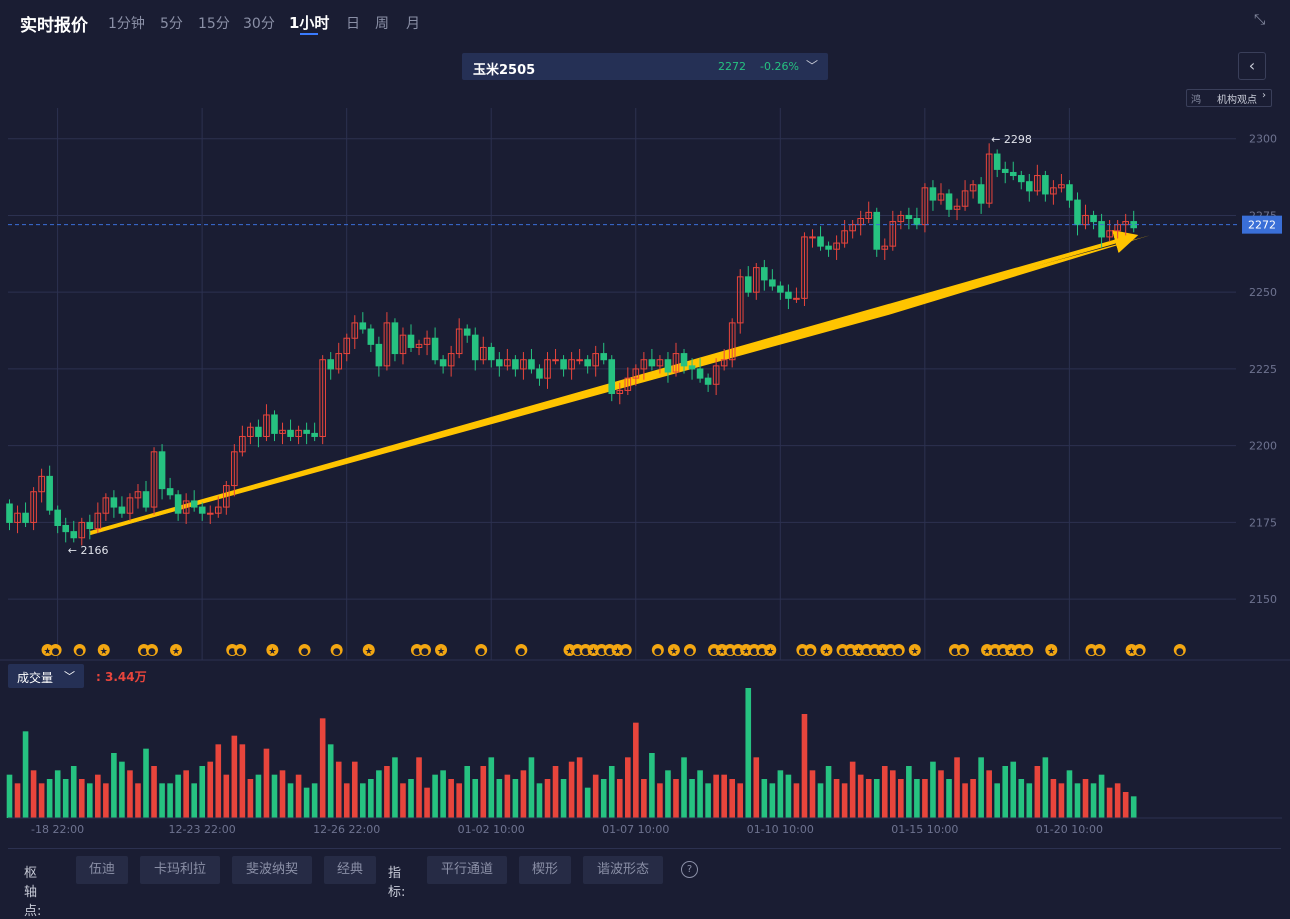 The image size is (1290, 919). Describe the element at coordinates (350, 870) in the screenshot. I see `pivot-classic-button: 经典` at that location.